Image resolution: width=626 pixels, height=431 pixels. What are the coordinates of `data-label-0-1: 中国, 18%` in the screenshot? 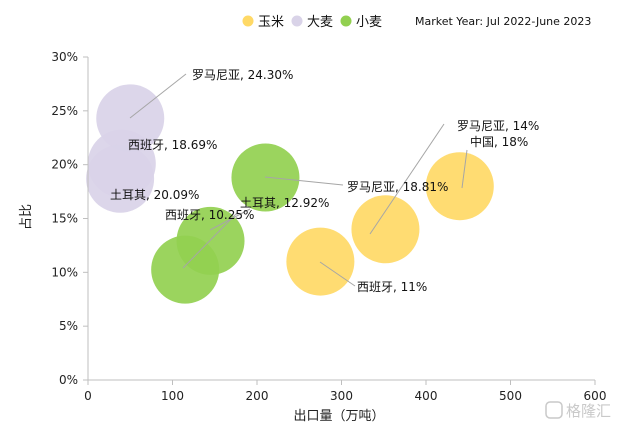 It's located at (499, 141).